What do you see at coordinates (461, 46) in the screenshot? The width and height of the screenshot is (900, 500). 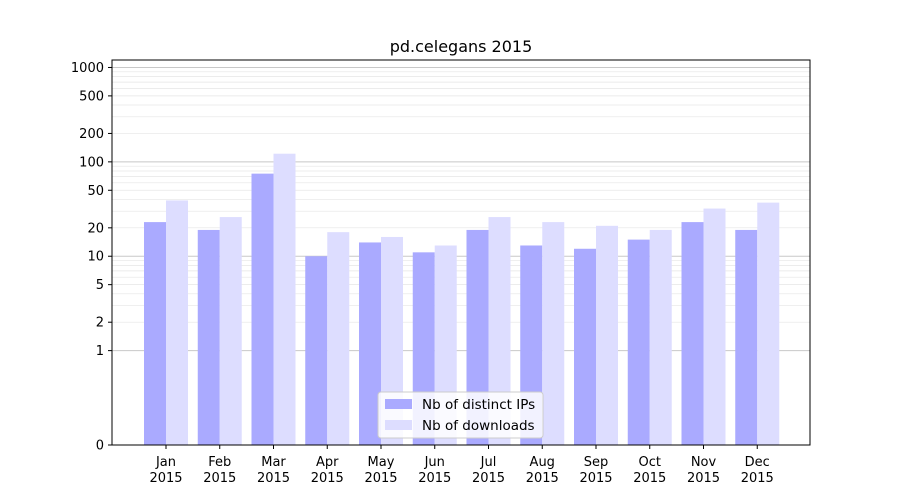 I see `chart-title: pd.celegans 2015` at bounding box center [461, 46].